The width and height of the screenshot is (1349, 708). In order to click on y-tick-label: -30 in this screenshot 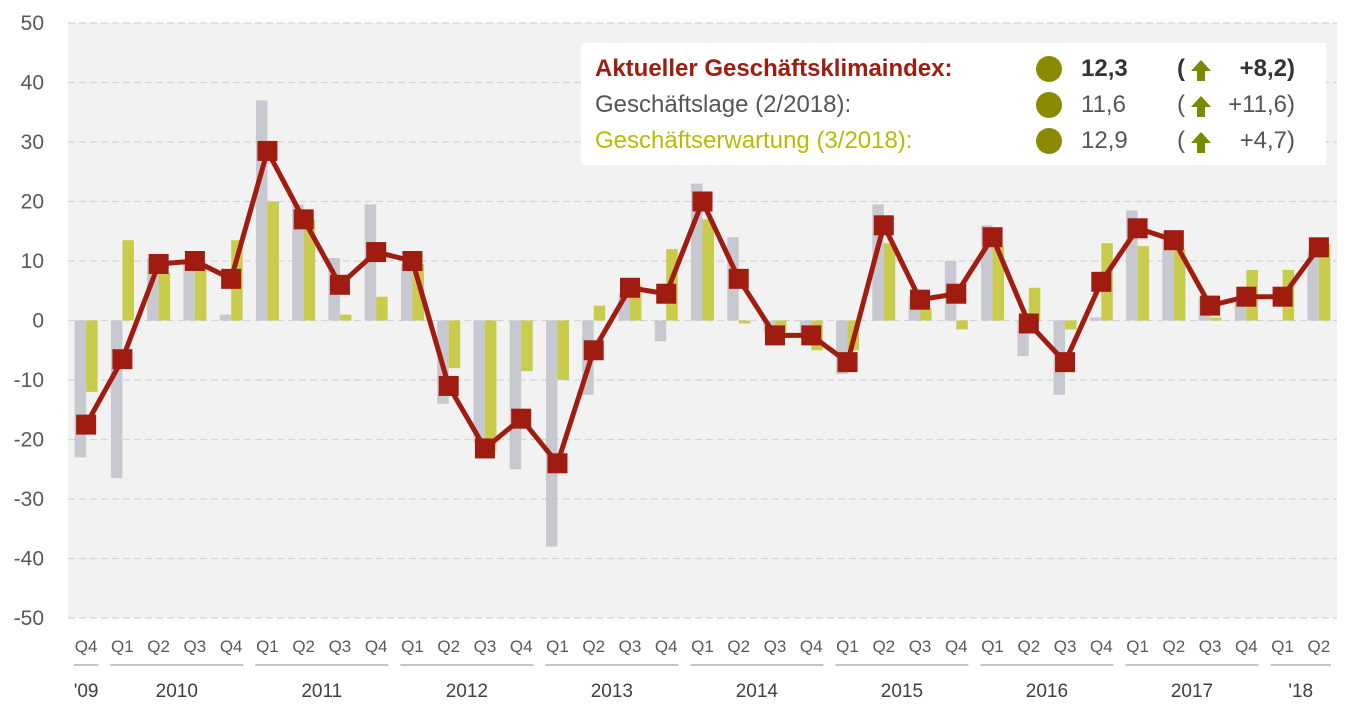, I will do `click(29, 499)`.